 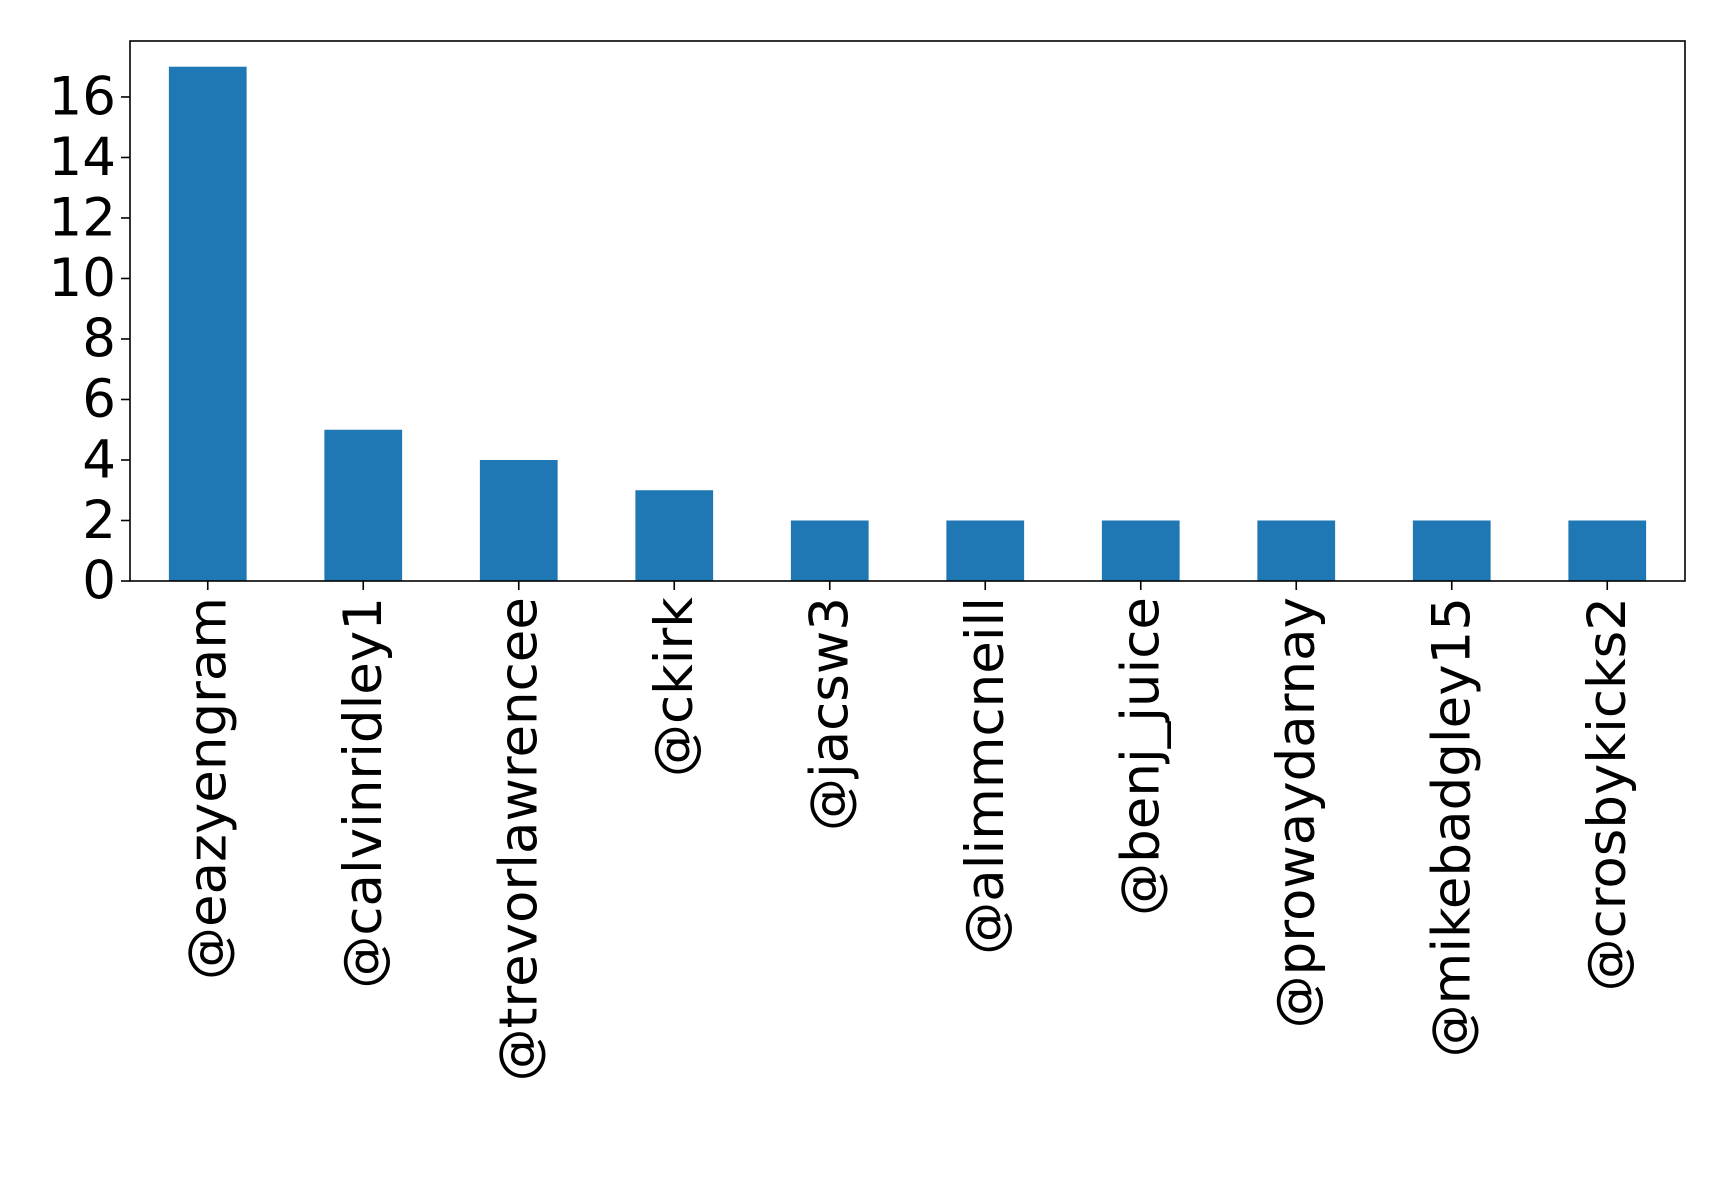 What do you see at coordinates (1296, 812) in the screenshot?
I see `x-tick-label: @prowaydarnay` at bounding box center [1296, 812].